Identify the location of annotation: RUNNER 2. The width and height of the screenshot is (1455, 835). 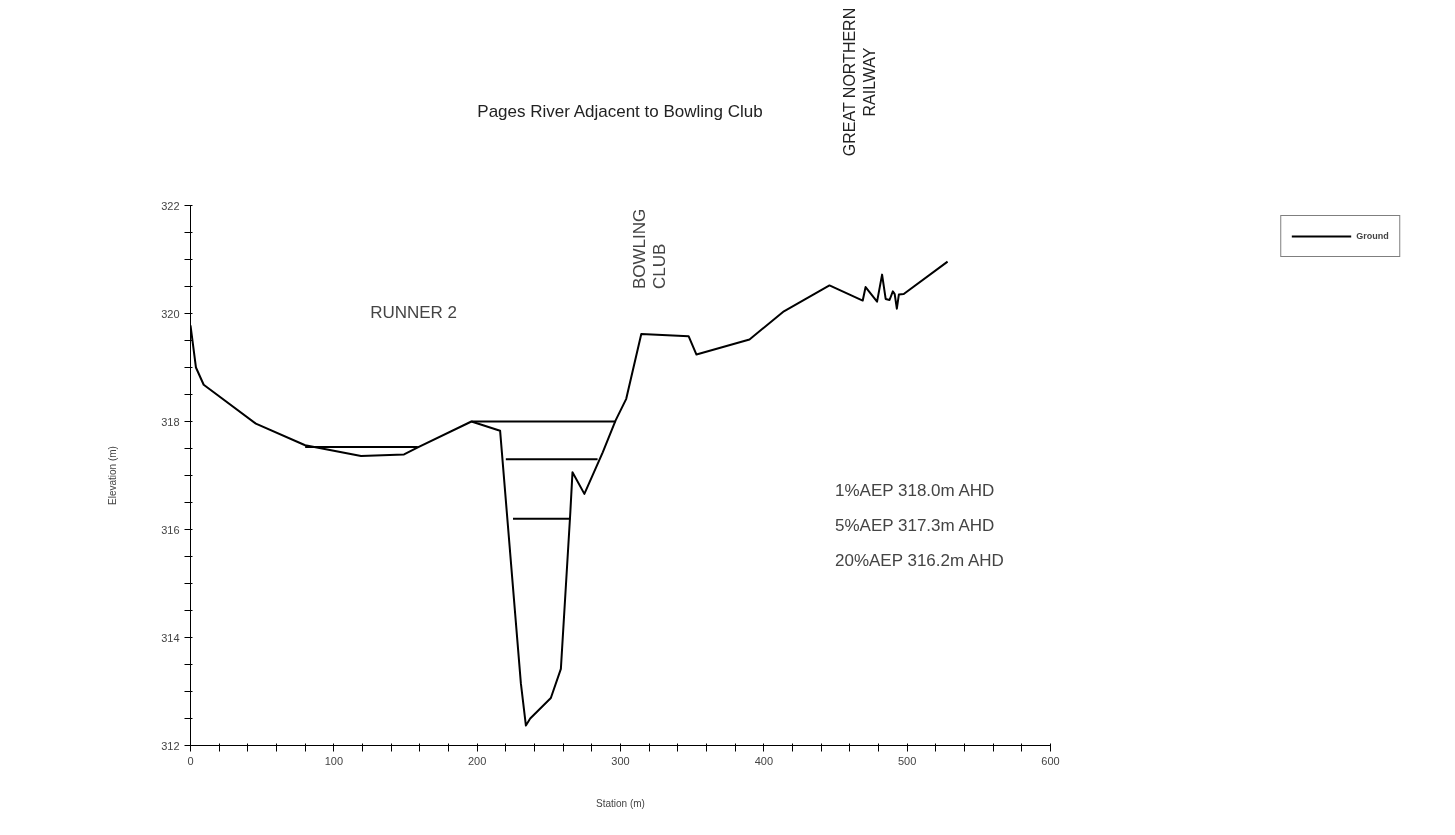
(414, 313).